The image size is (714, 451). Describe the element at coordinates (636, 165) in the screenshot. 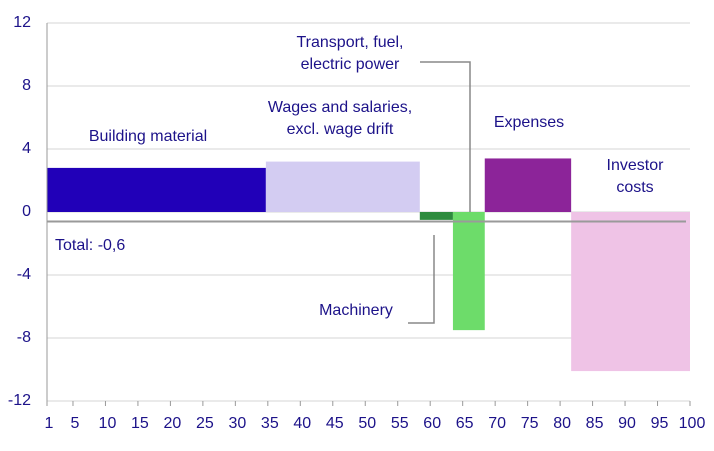

I see `category-label: Investor` at that location.